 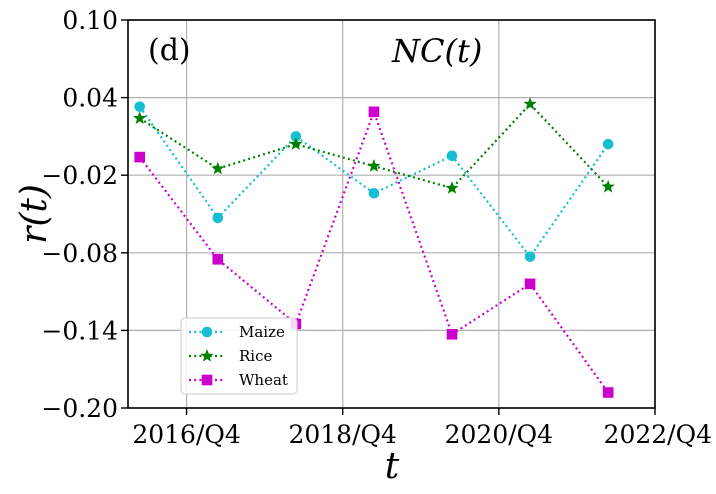 I want to click on legend-maize-marker, so click(x=207, y=332).